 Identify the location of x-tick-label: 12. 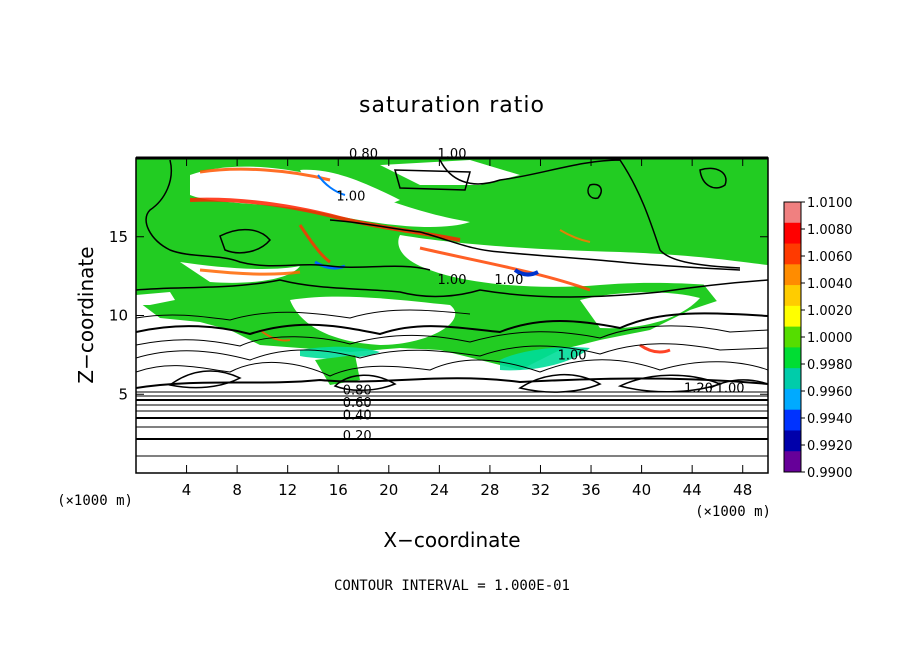
(287, 490).